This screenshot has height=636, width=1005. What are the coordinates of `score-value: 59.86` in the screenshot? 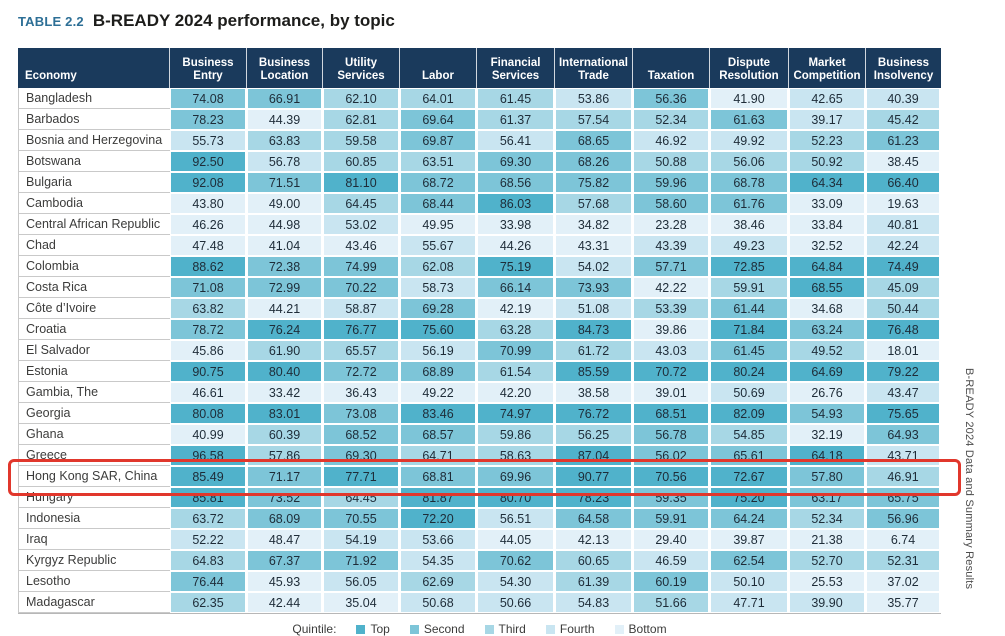 It's located at (515, 434).